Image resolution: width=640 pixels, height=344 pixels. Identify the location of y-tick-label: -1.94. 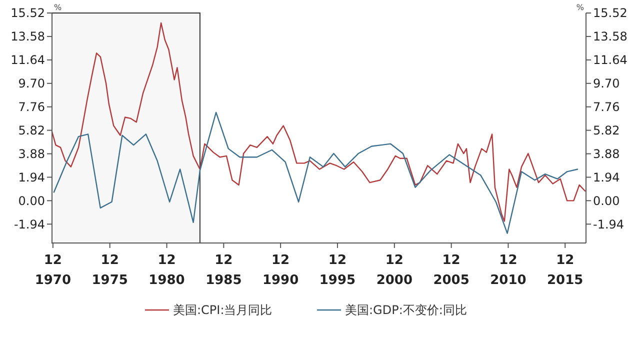
(29, 224).